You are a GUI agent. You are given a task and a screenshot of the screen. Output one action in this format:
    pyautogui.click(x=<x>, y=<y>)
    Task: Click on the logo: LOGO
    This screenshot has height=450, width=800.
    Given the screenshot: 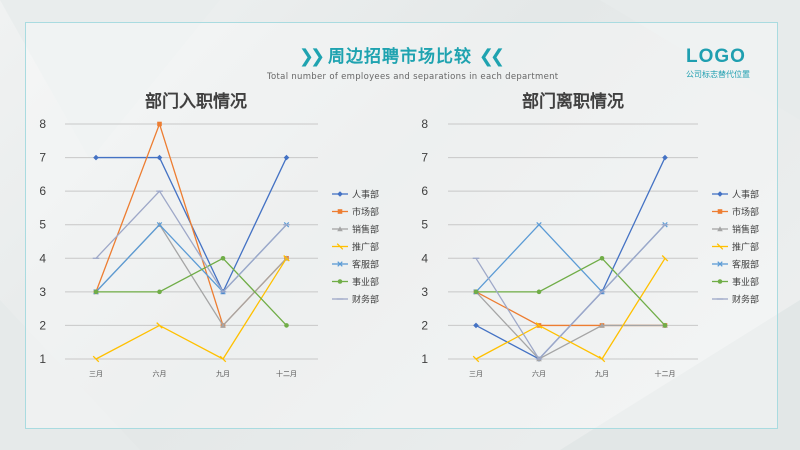 What is the action you would take?
    pyautogui.click(x=716, y=56)
    